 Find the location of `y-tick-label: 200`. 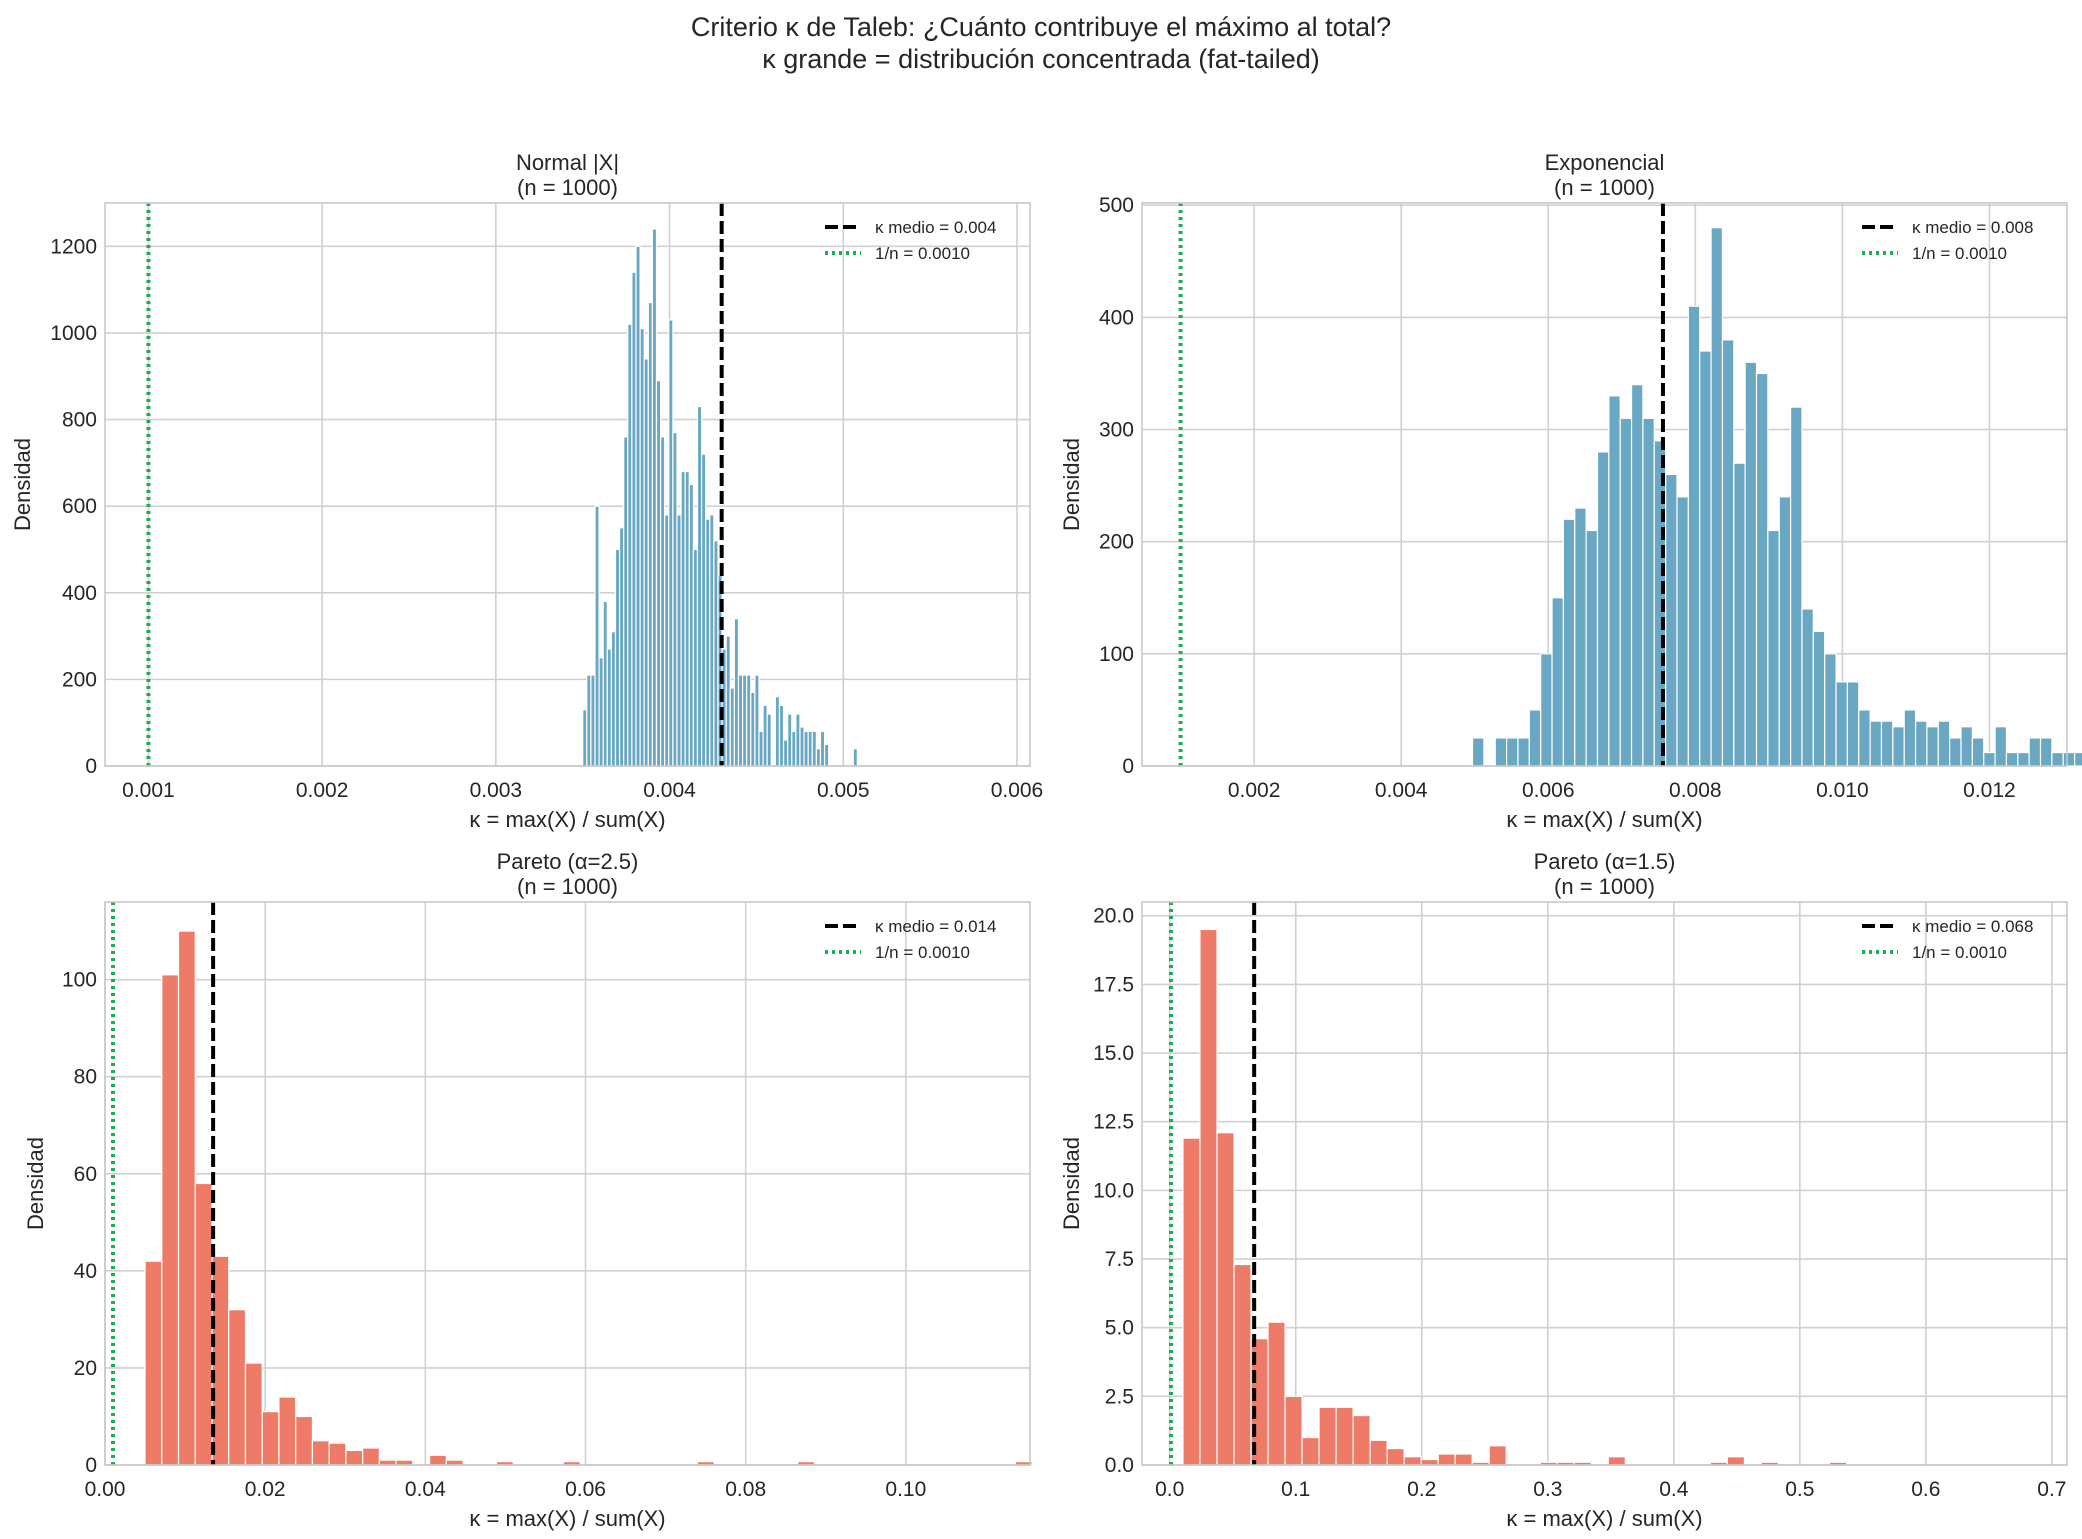

y-tick-label: 200 is located at coordinates (1116, 542).